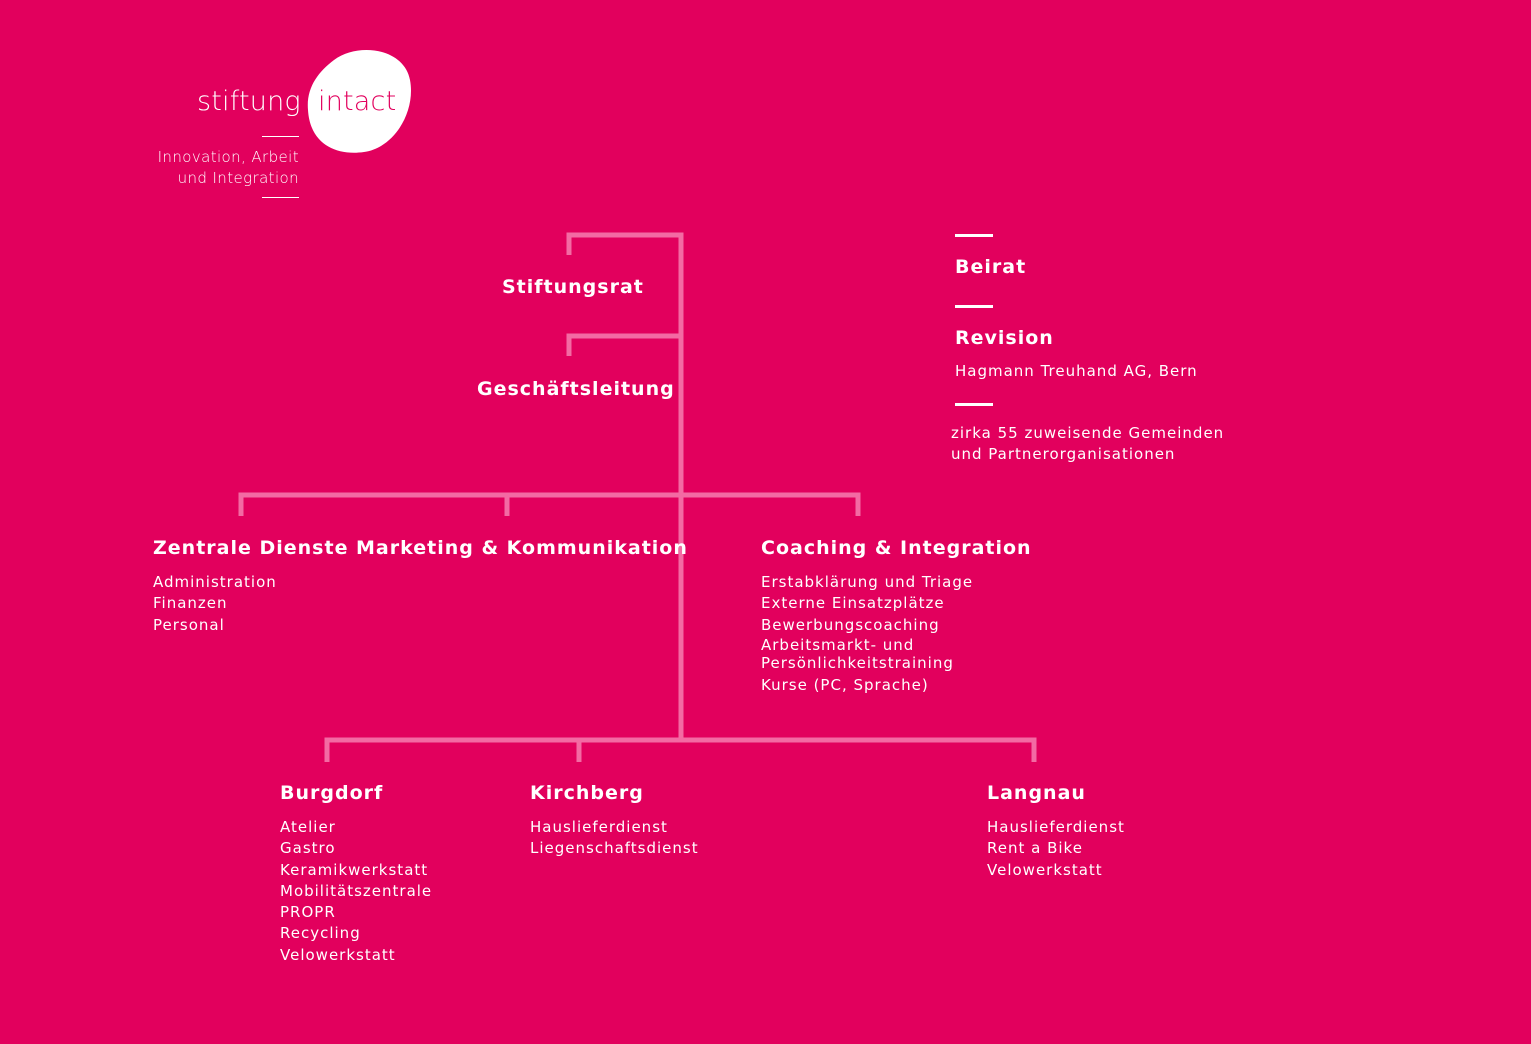 This screenshot has height=1044, width=1531. Describe the element at coordinates (1036, 793) in the screenshot. I see `location-title: Langnau` at that location.